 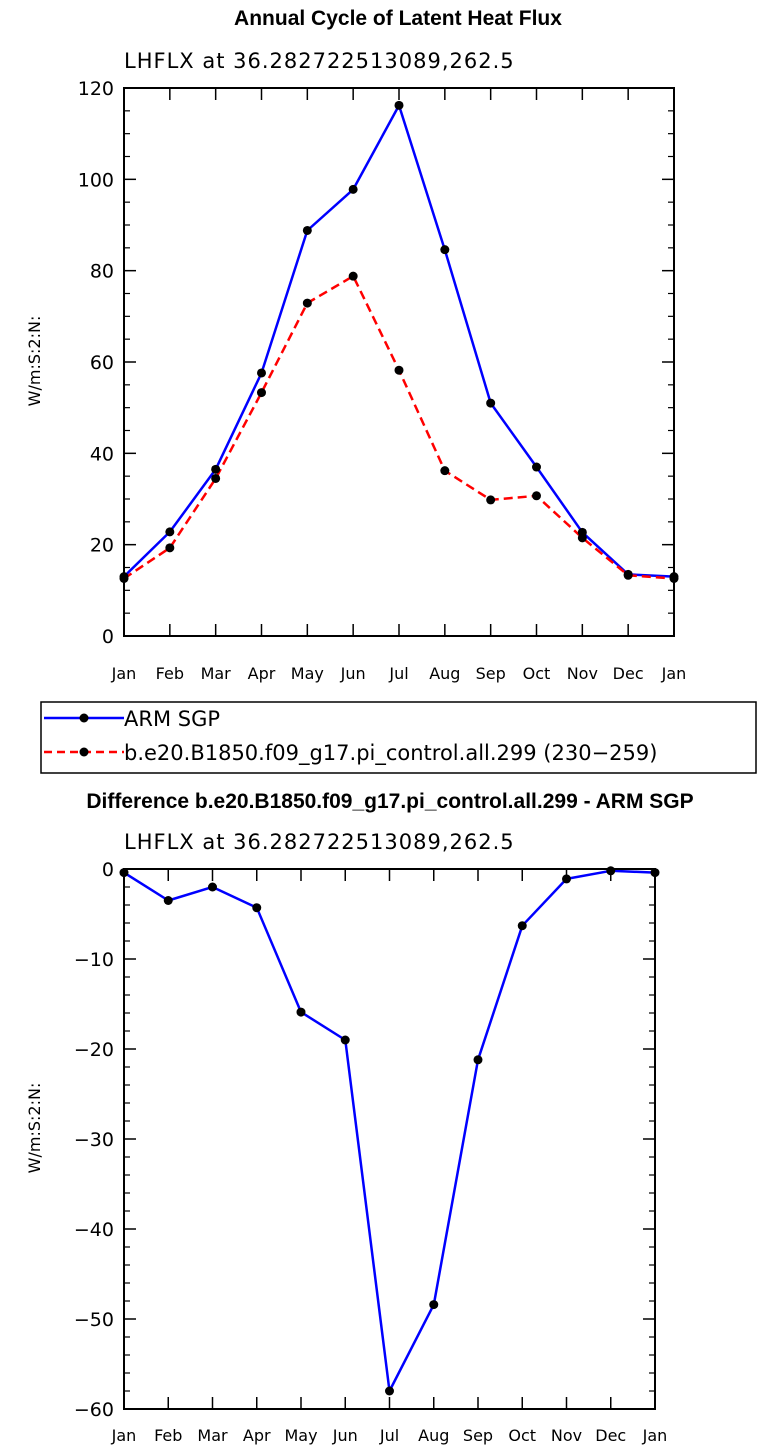 I want to click on y-tick-labels: −60 −50 −40 −30 −20 −10 0, so click(x=94, y=1140).